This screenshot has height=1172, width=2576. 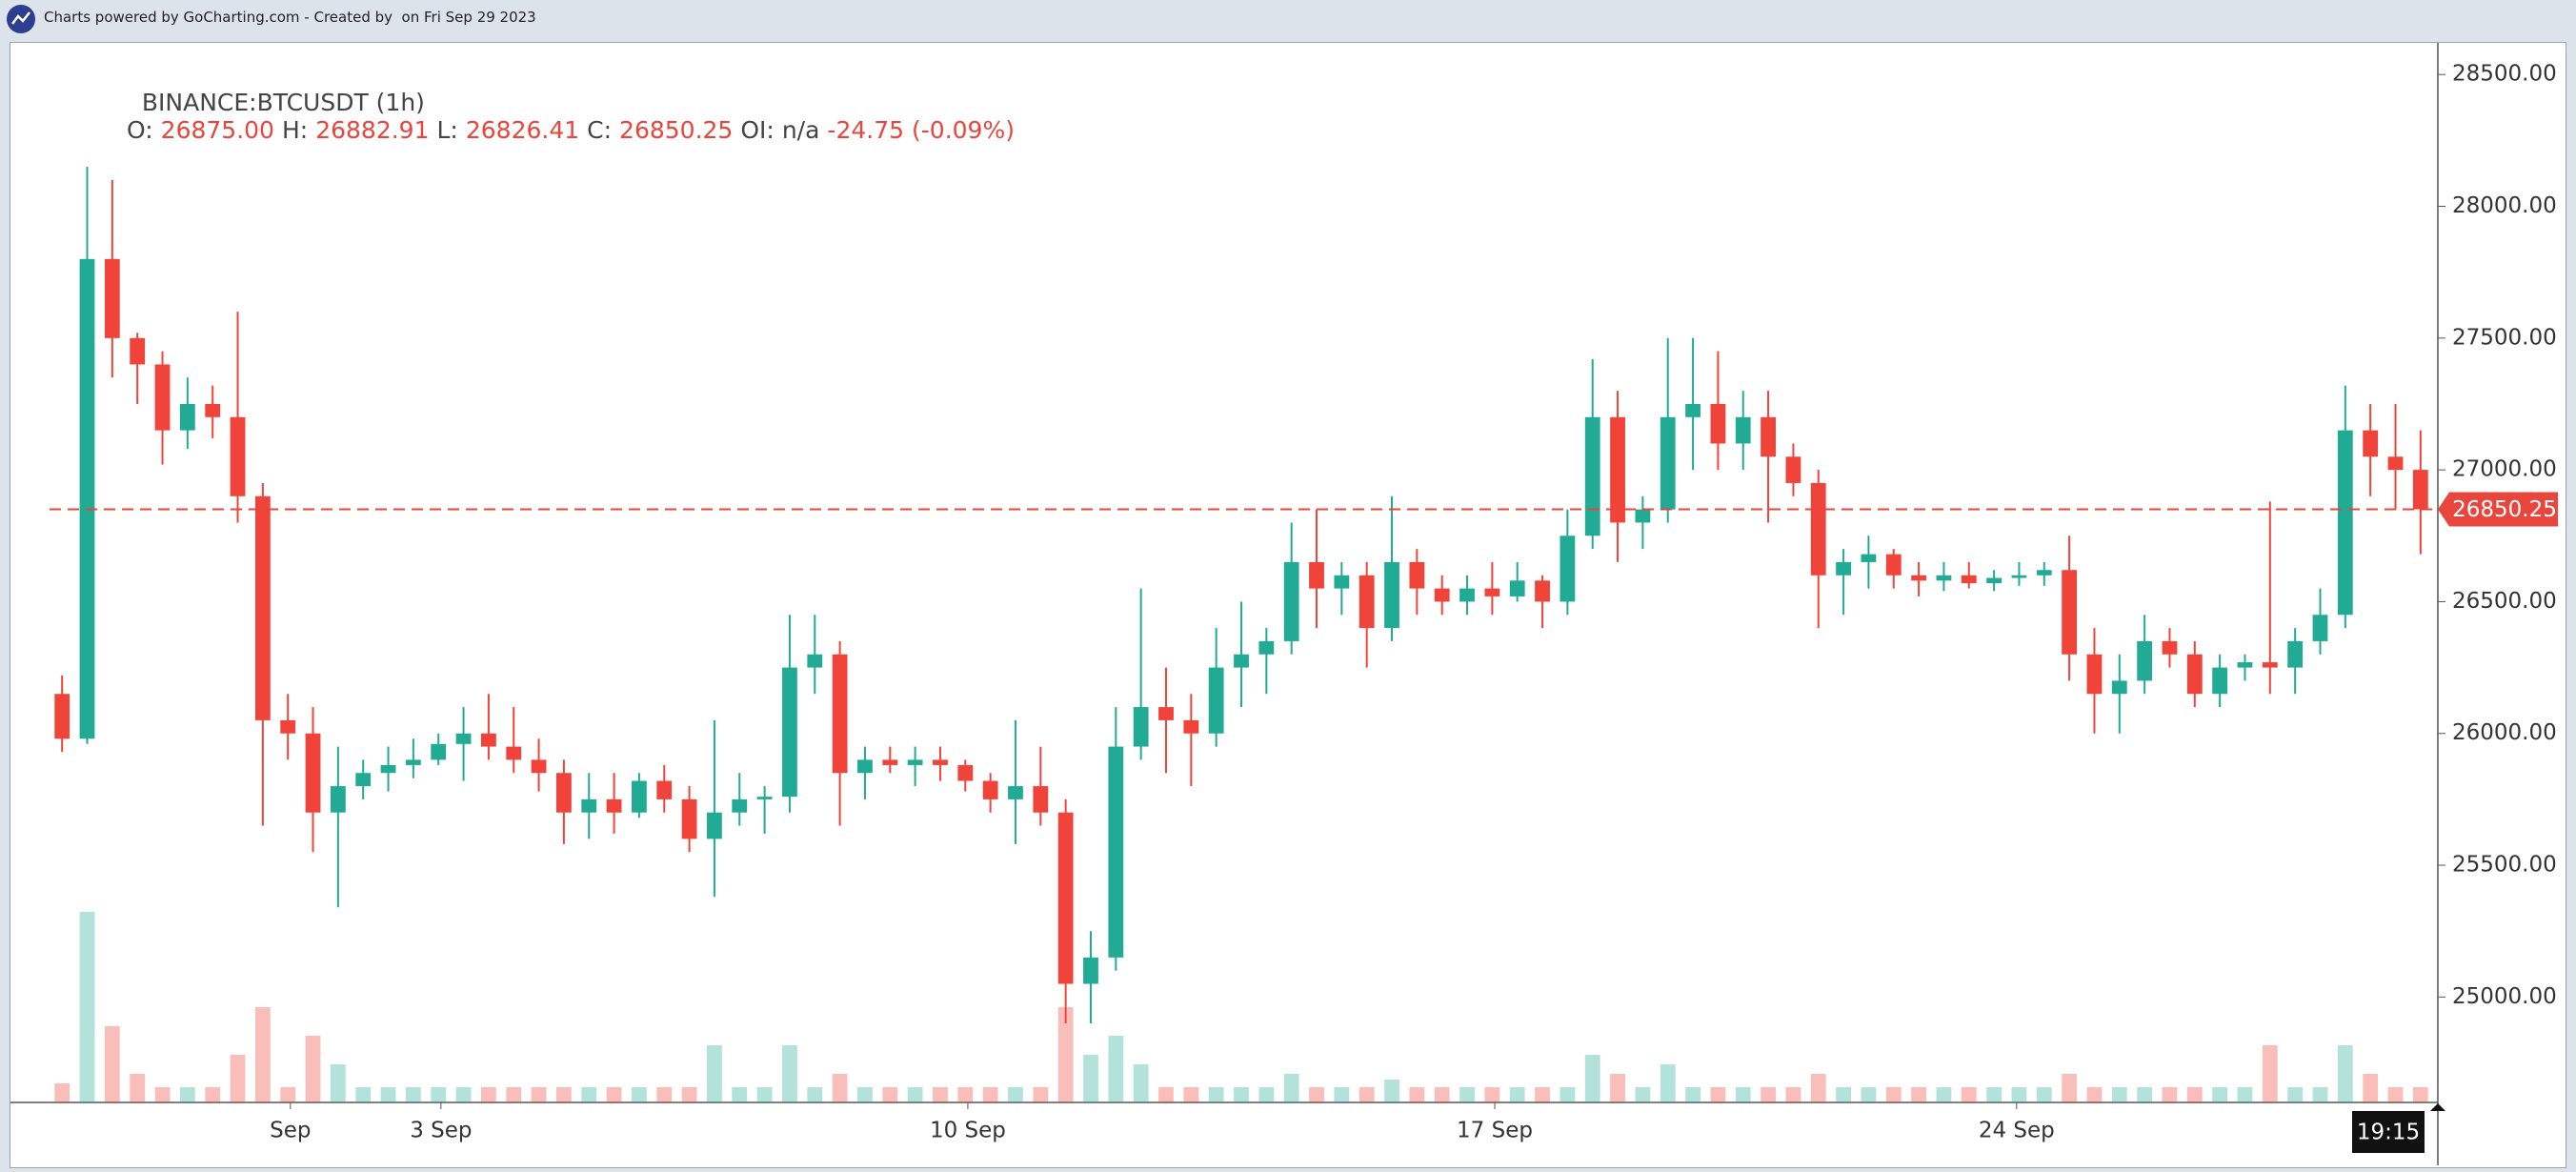 What do you see at coordinates (2504, 865) in the screenshot?
I see `y-tick-label: 25500.00` at bounding box center [2504, 865].